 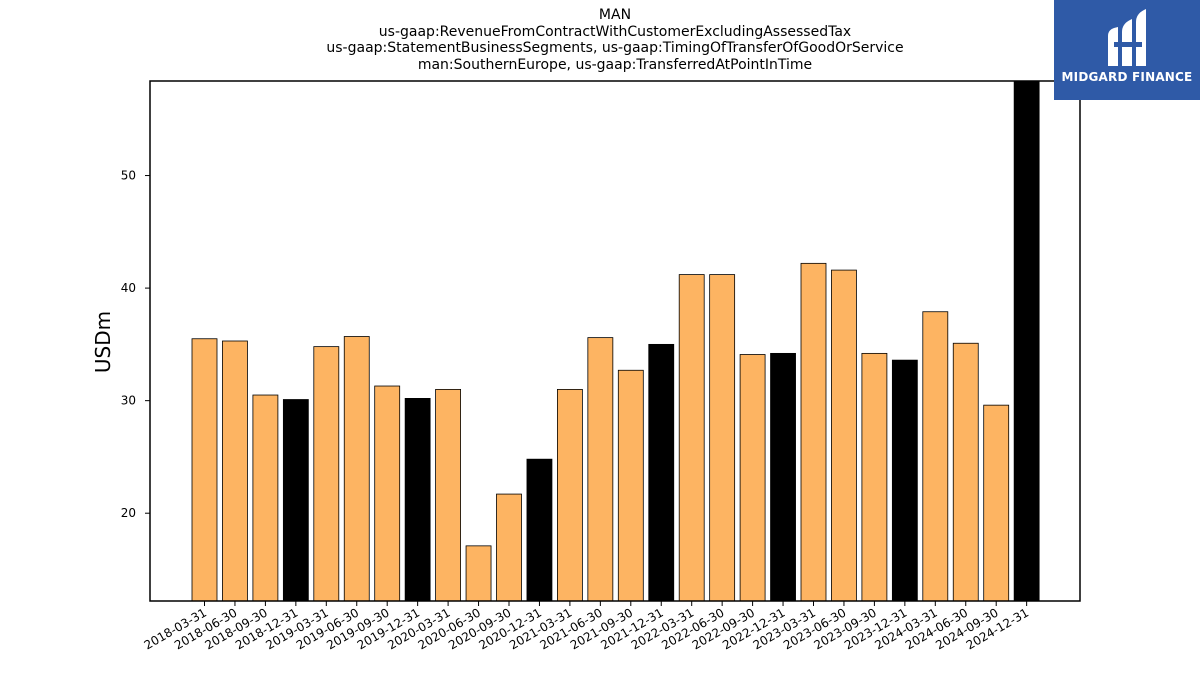 What do you see at coordinates (615, 15) in the screenshot?
I see `chart-title-line-1: MAN` at bounding box center [615, 15].